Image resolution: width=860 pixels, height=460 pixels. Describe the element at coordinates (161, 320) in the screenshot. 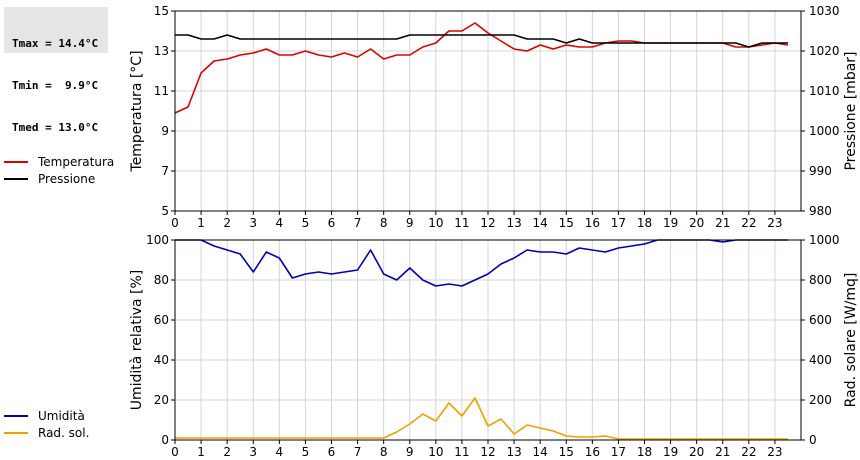

I see `y-tick-label: 60` at that location.